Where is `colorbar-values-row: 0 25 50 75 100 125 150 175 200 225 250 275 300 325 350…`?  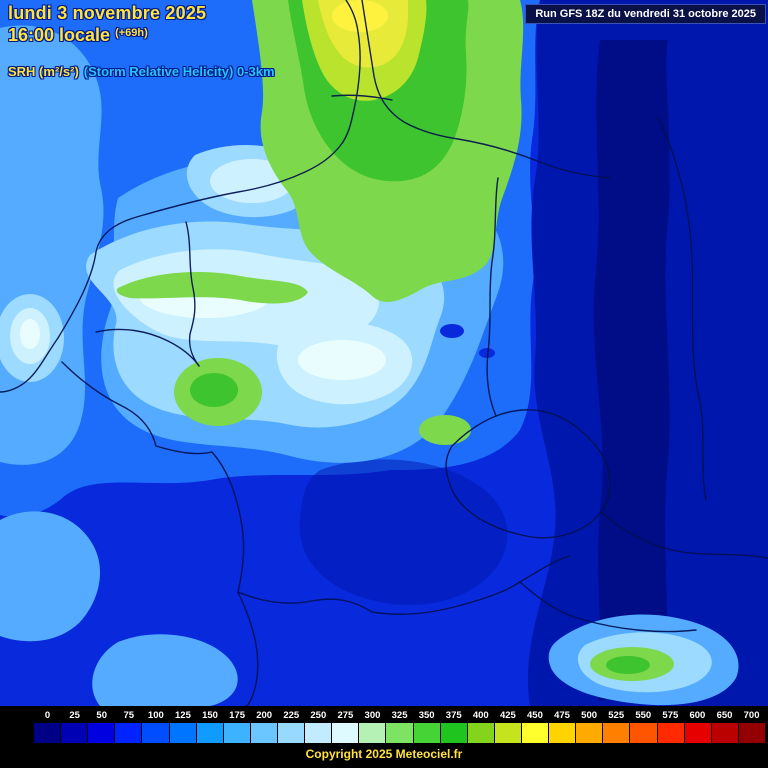 colorbar-values-row: 0 25 50 75 100 125 150 175 200 225 250 275 300 325 350… is located at coordinates (384, 713).